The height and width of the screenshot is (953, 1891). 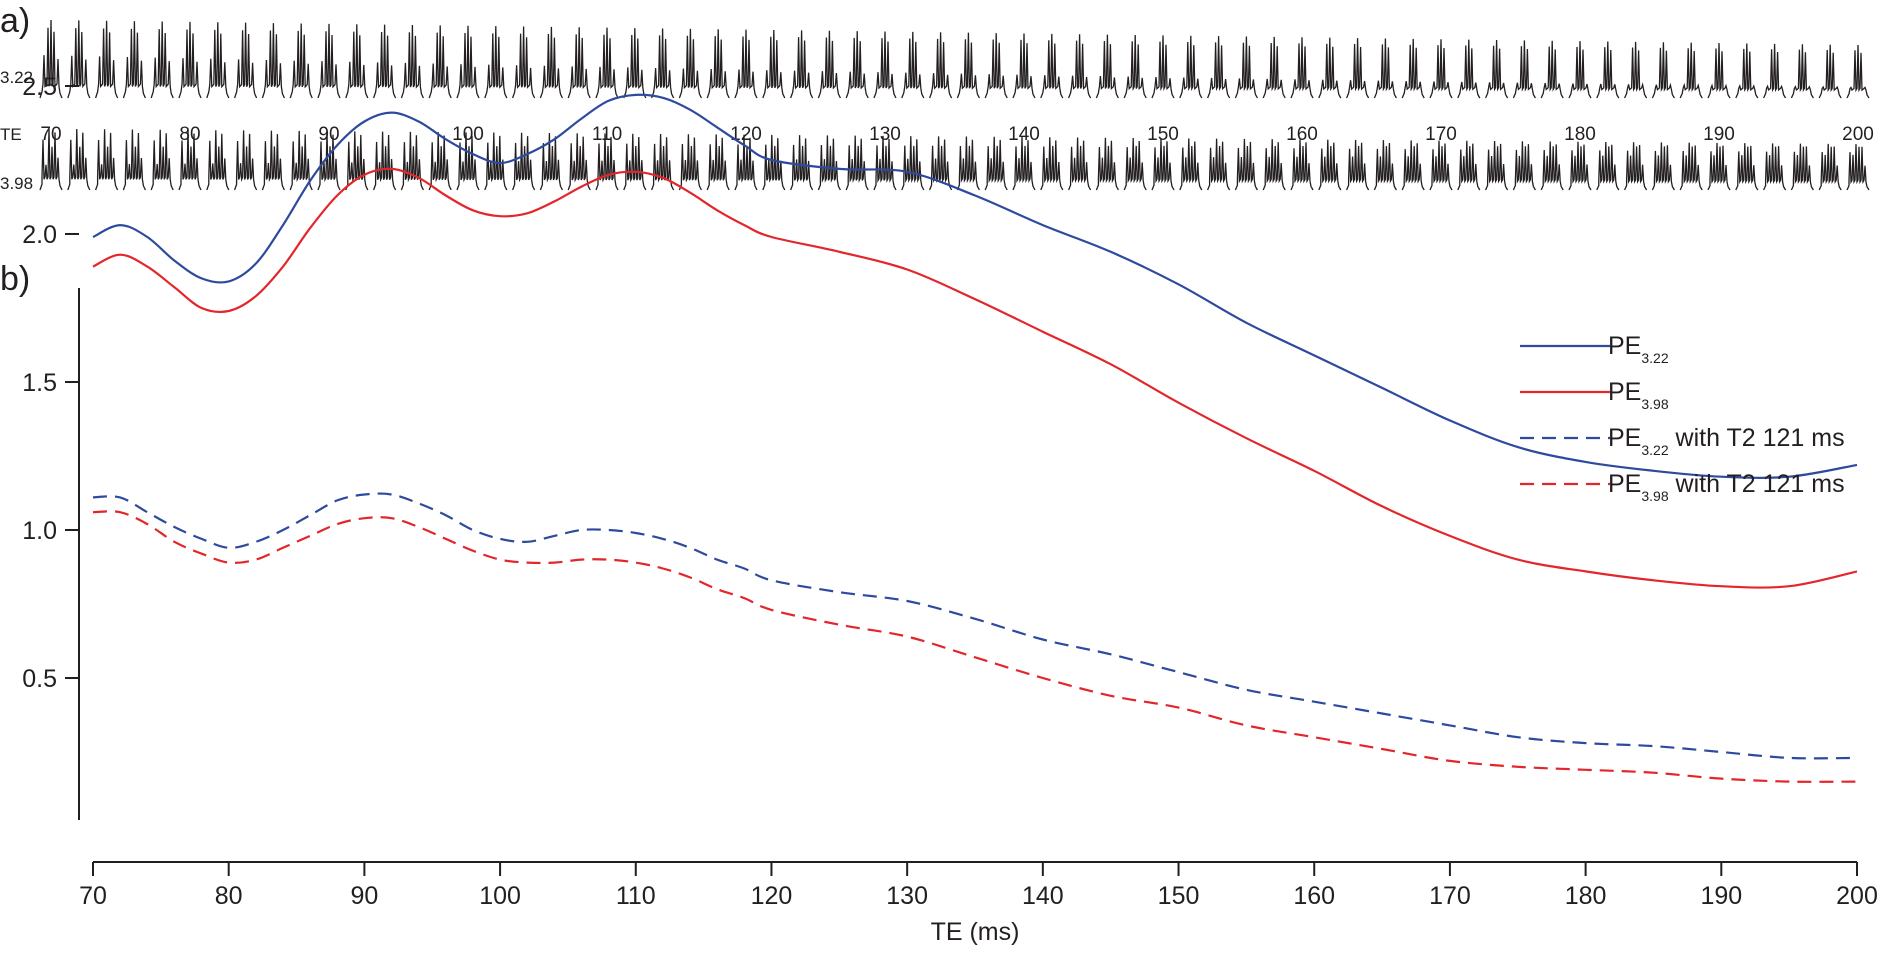 I want to click on legend-entry-3: PE3.98 with T2 121 ms, so click(x=1726, y=487).